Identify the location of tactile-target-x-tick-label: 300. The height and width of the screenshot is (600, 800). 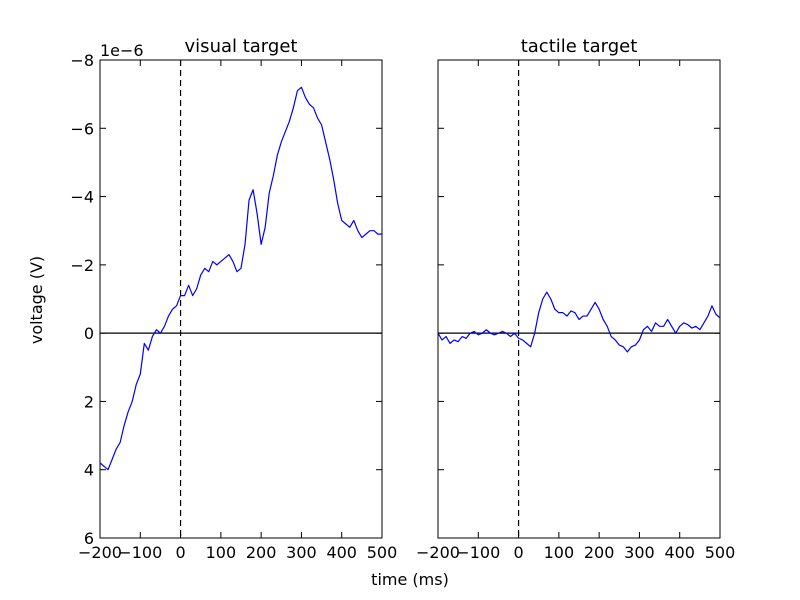
(639, 552).